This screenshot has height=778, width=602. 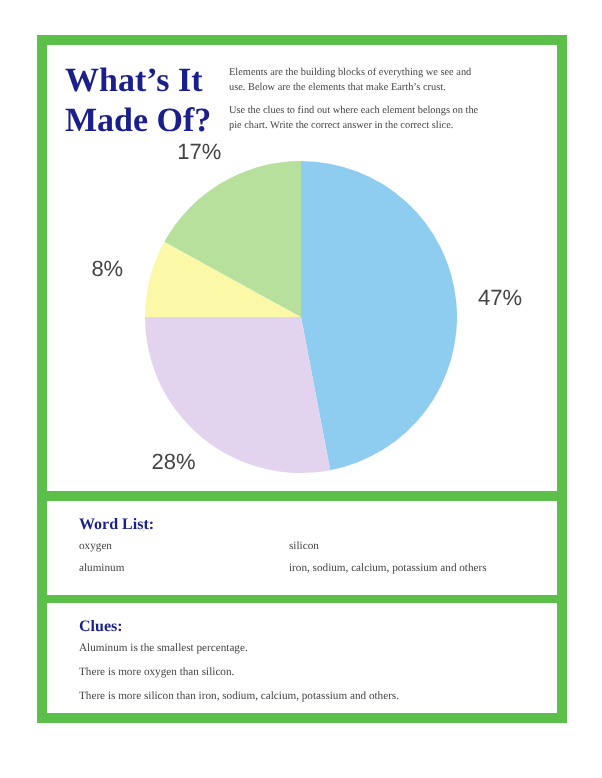 What do you see at coordinates (138, 100) in the screenshot?
I see `chart-title: What’s It Made Of?` at bounding box center [138, 100].